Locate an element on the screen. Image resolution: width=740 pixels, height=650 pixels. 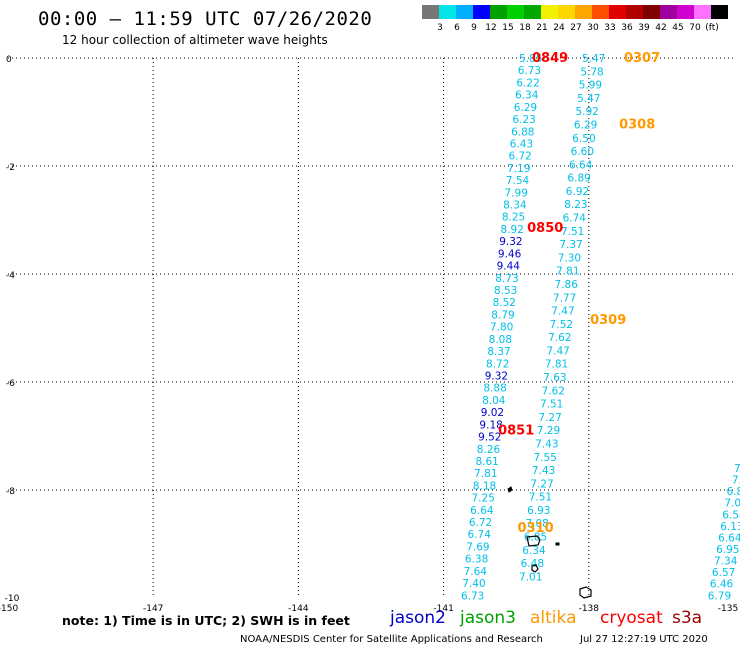
swh-label-track-c: 6.82 is located at coordinates (733, 492).